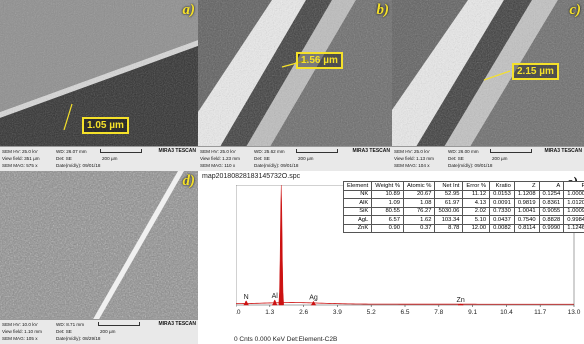  I want to click on peak-label: Zn, so click(461, 300).